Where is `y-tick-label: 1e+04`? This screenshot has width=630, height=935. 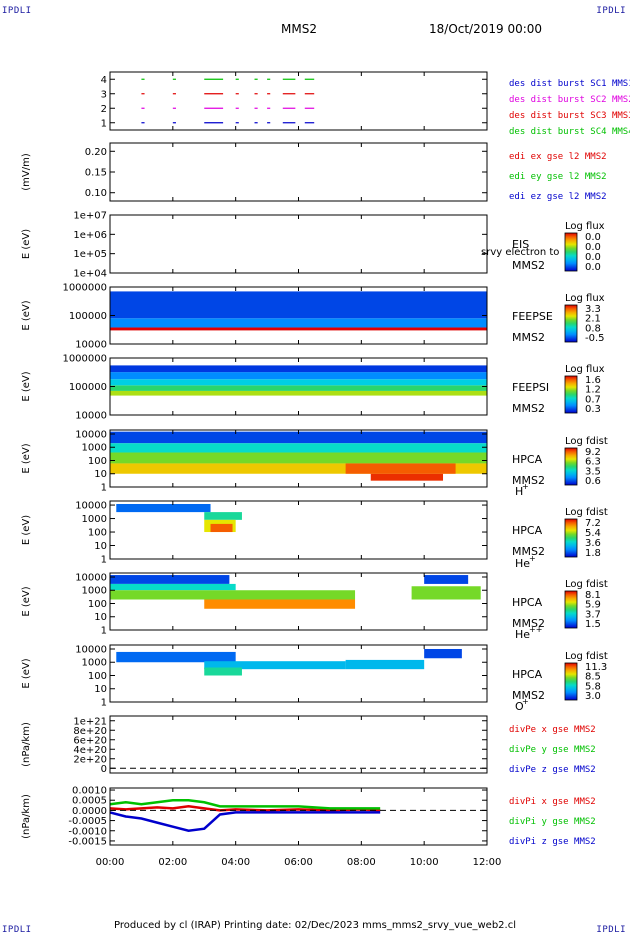
y-tick-label: 1e+04 is located at coordinates (90, 274).